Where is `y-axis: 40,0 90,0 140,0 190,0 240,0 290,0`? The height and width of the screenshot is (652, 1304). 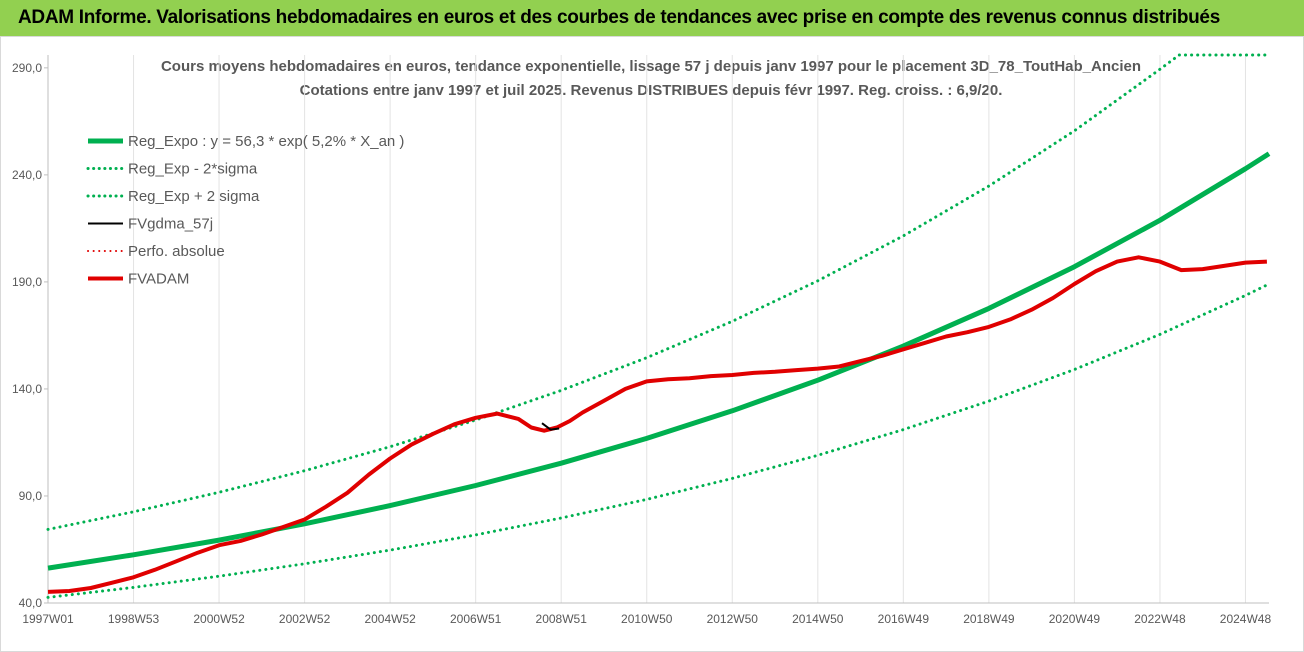
y-axis: 40,0 90,0 140,0 190,0 240,0 290,0 is located at coordinates (30, 332).